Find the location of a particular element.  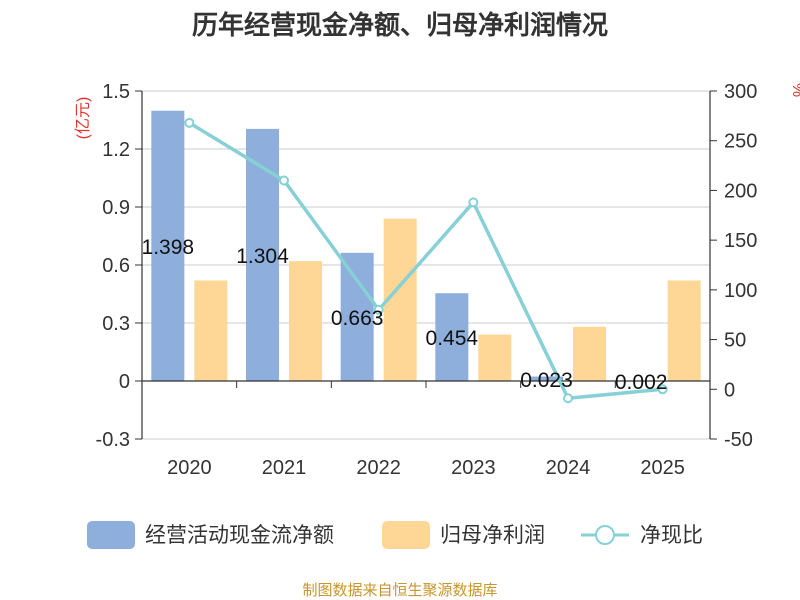

right-tick-label: 200 is located at coordinates (740, 191).